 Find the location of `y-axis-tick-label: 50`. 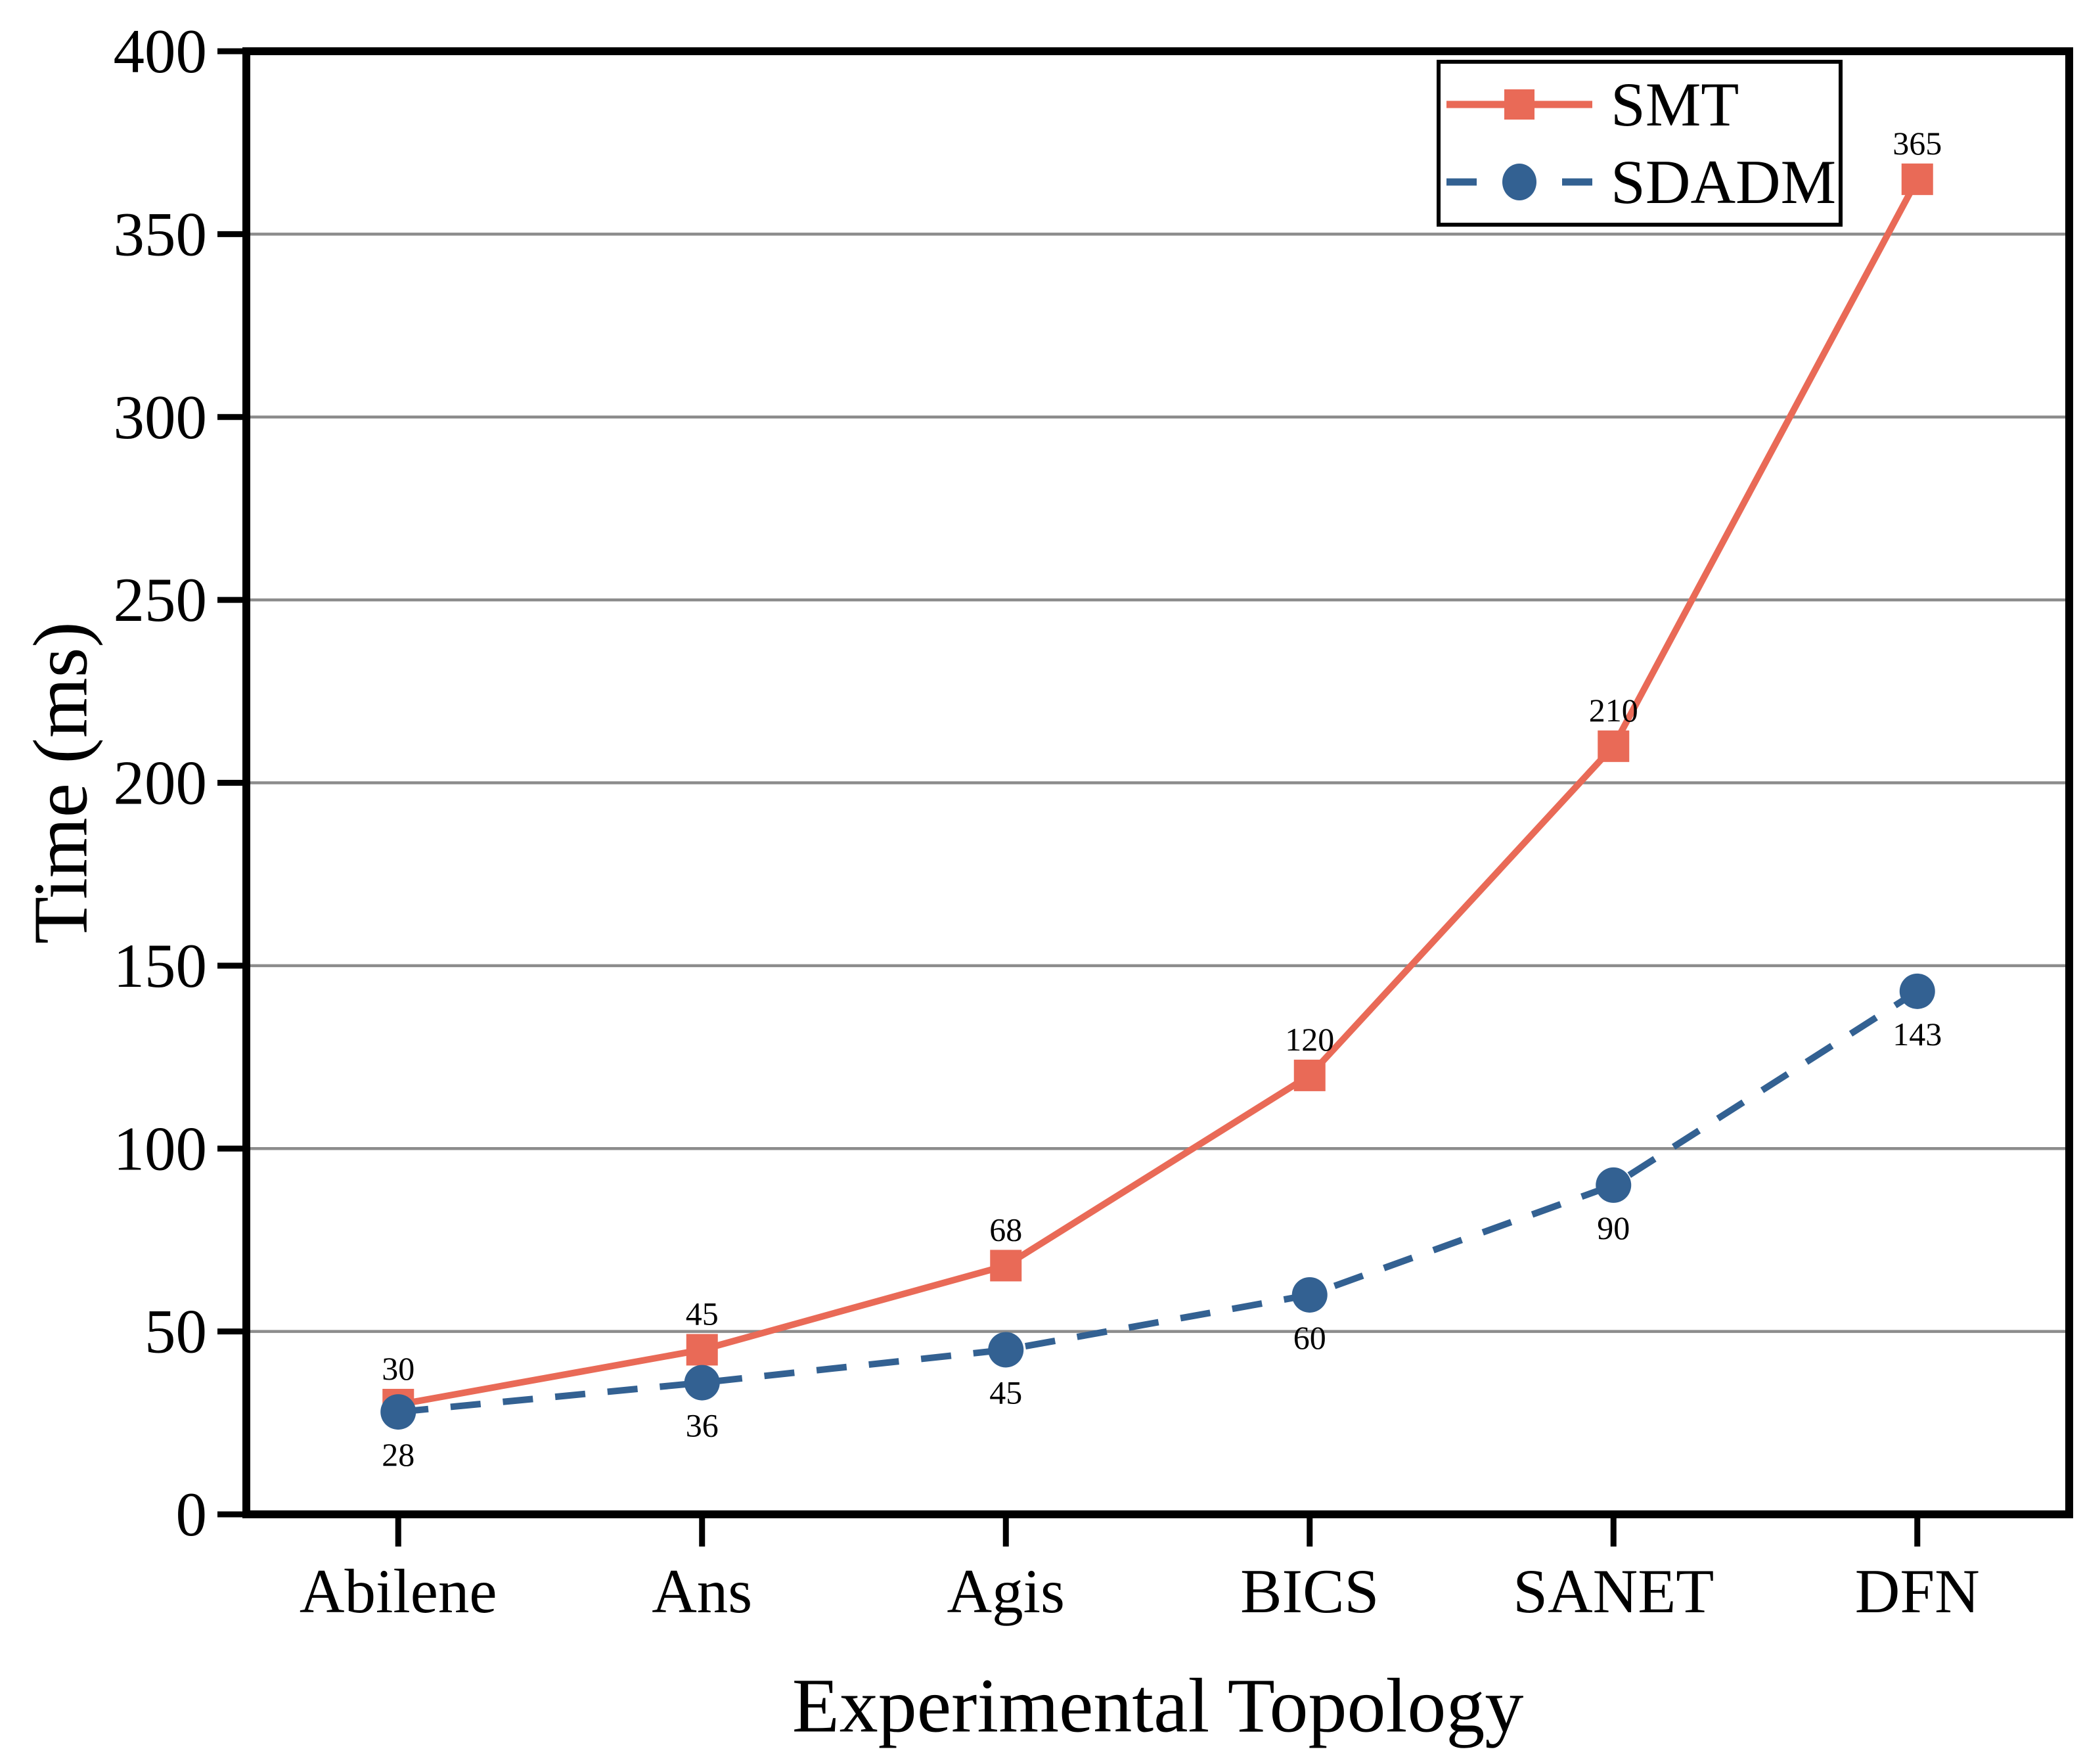

y-axis-tick-label: 50 is located at coordinates (176, 1332).